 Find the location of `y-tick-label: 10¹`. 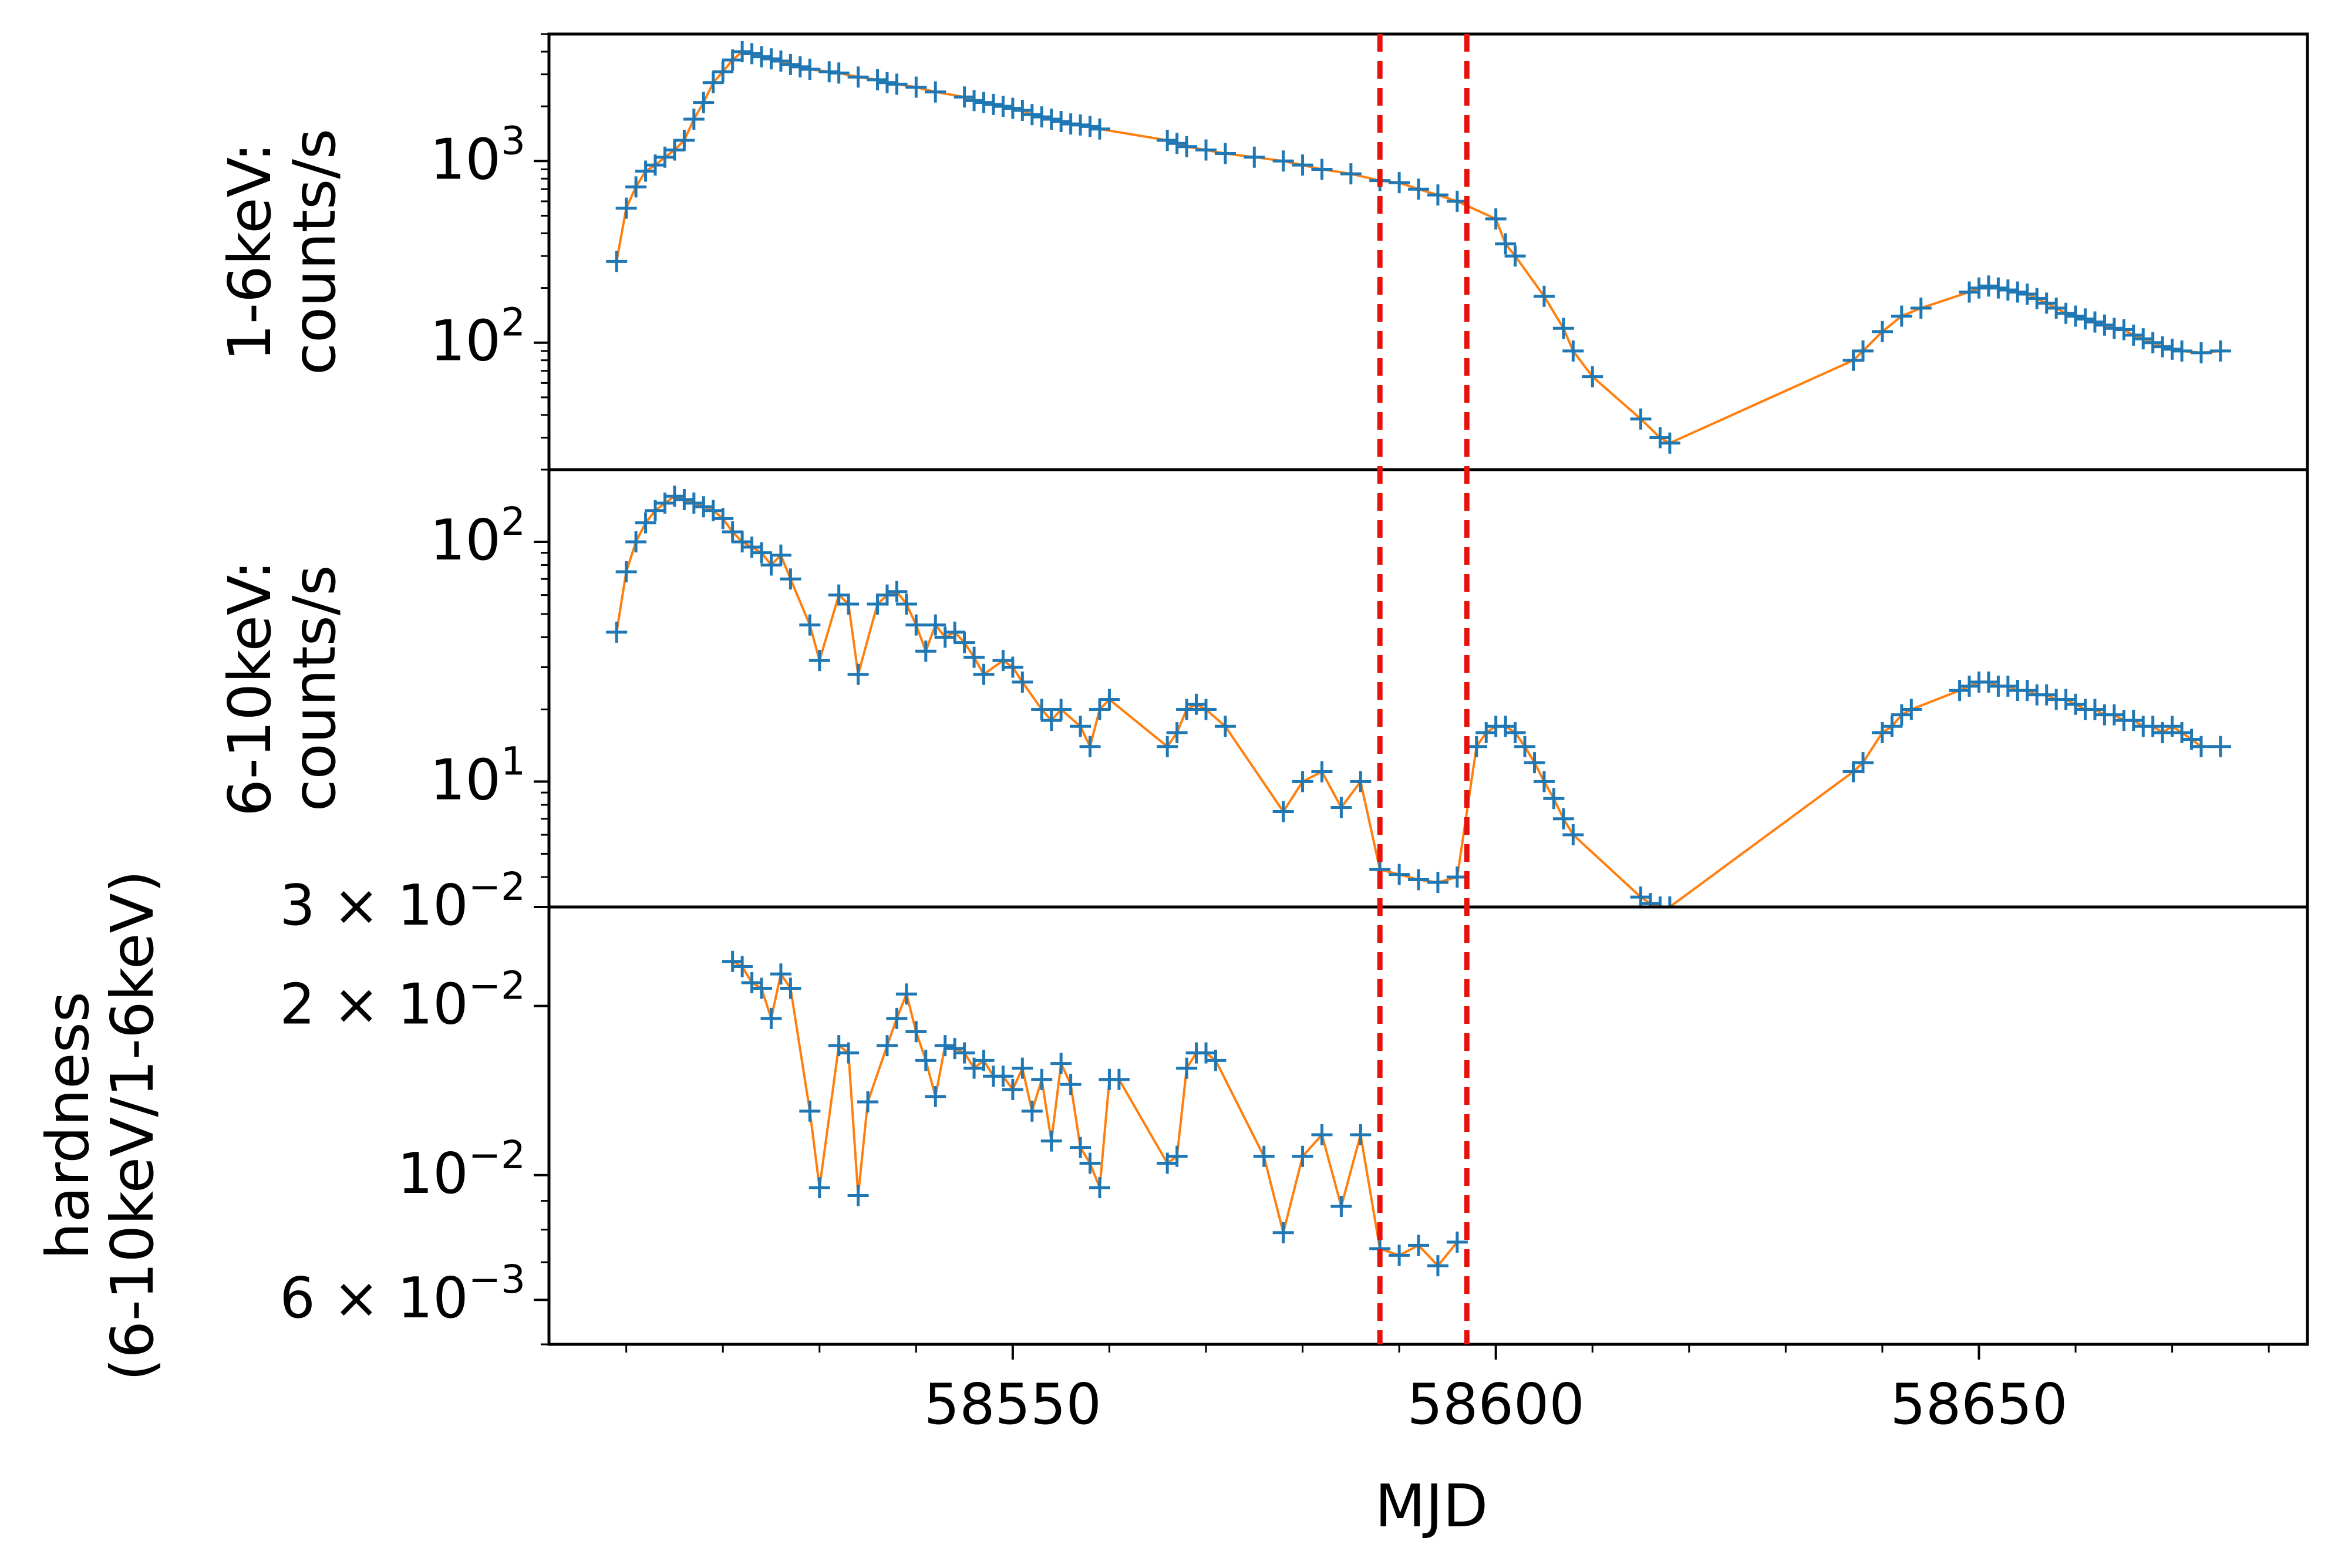

y-tick-label: 10¹ is located at coordinates (477, 775).